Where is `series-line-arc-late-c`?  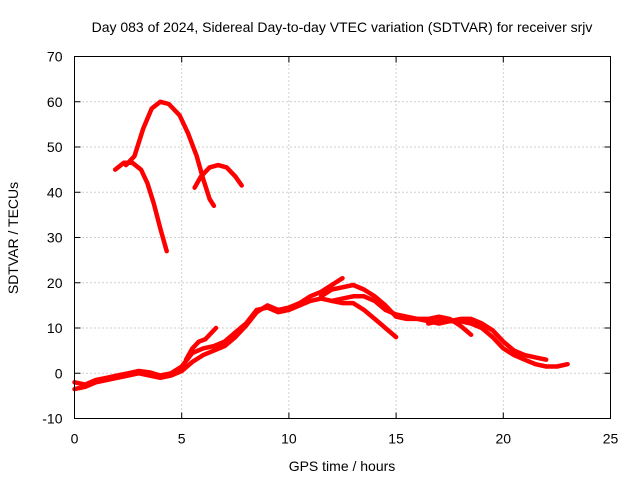 series-line-arc-late-c is located at coordinates (487, 339).